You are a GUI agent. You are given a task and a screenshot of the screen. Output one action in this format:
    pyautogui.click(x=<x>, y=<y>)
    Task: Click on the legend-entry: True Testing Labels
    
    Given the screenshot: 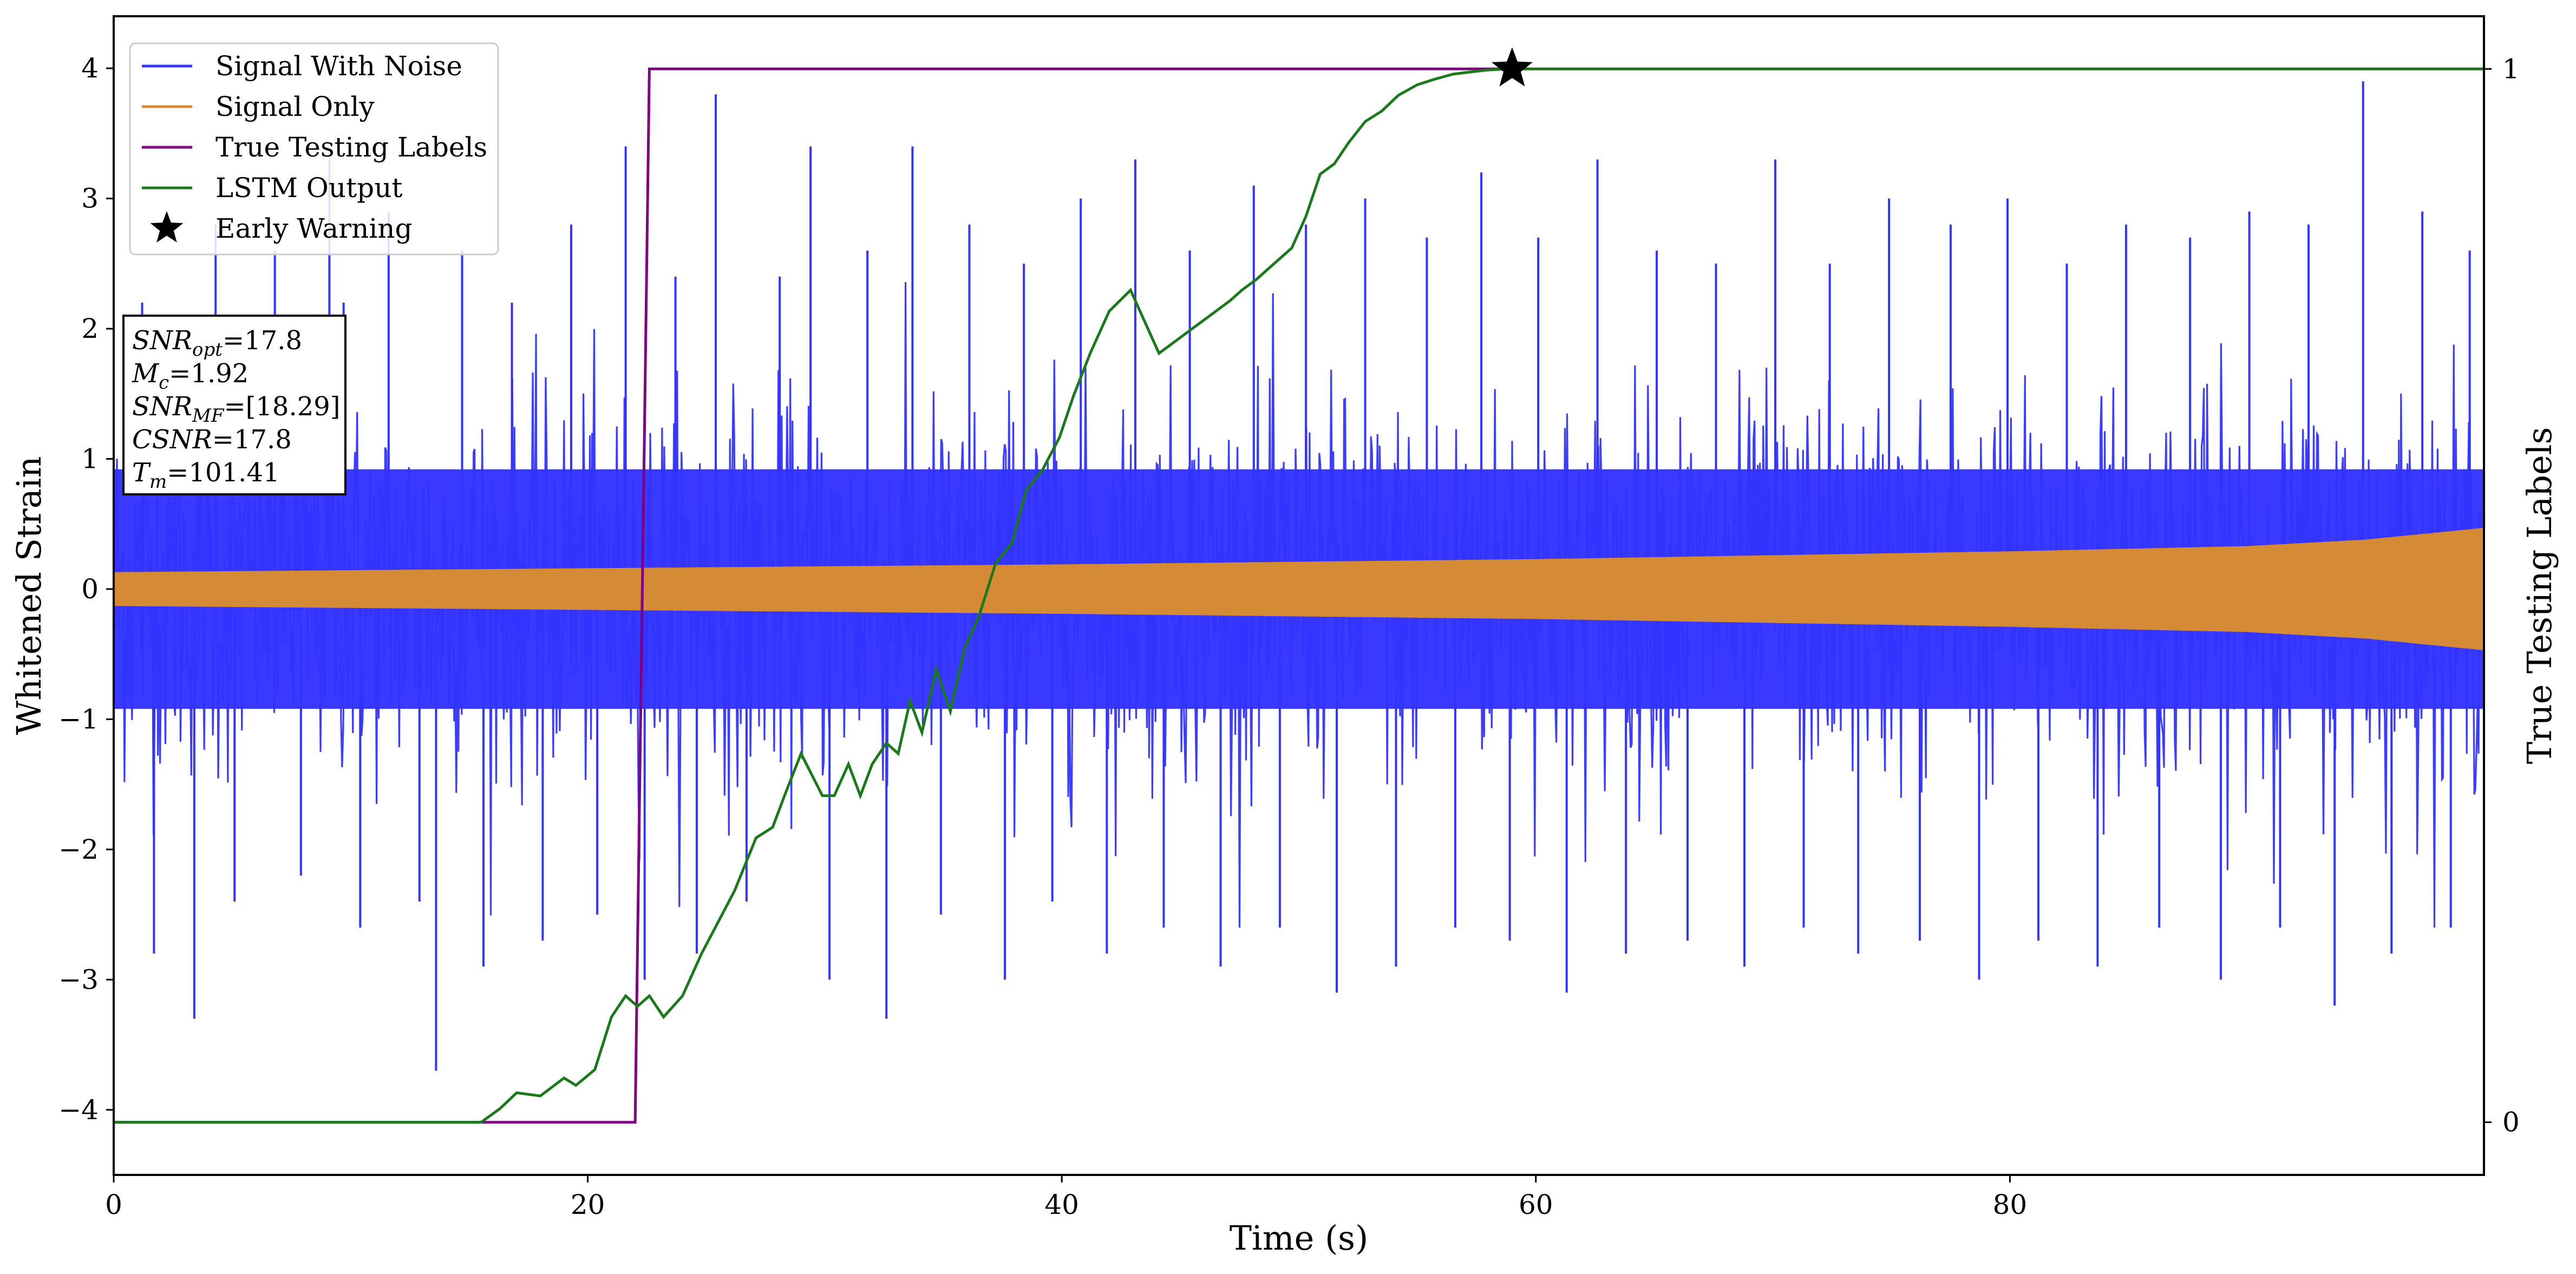 What is the action you would take?
    pyautogui.click(x=315, y=147)
    